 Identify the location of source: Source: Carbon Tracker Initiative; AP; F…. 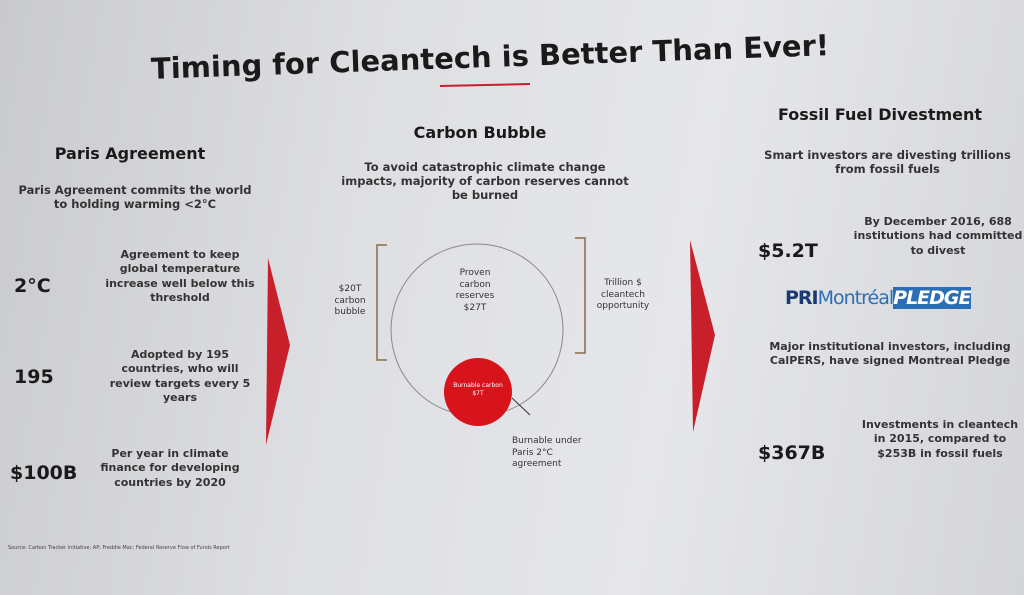
(119, 548).